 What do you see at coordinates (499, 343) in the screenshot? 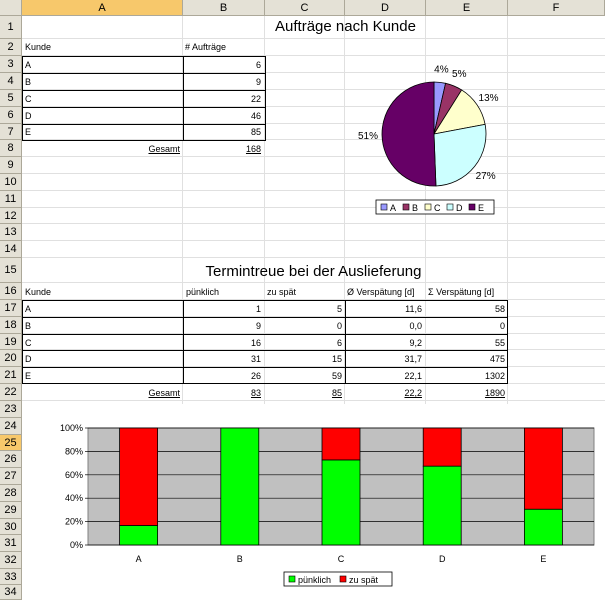
I see `table2-sum: 55` at bounding box center [499, 343].